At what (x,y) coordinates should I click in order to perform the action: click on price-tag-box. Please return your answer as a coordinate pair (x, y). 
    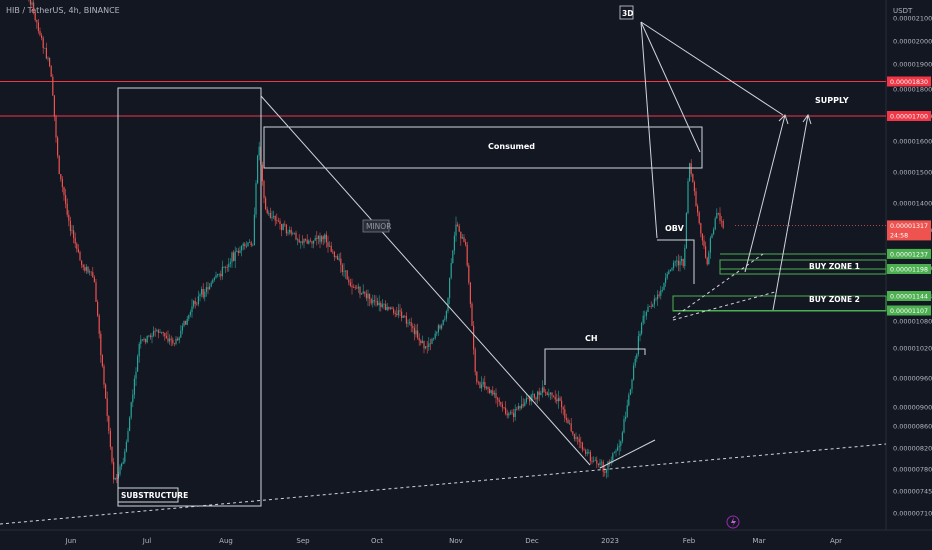
    Looking at the image, I should click on (909, 296).